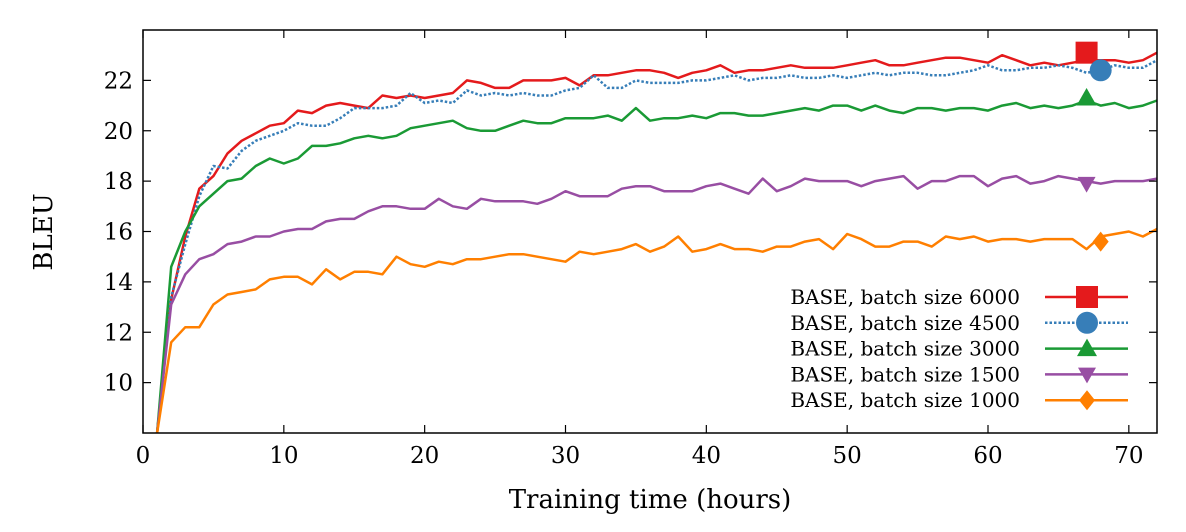 This screenshot has height=532, width=1186. Describe the element at coordinates (905, 374) in the screenshot. I see `legend-label-4: BASE, batch size 1500` at that location.